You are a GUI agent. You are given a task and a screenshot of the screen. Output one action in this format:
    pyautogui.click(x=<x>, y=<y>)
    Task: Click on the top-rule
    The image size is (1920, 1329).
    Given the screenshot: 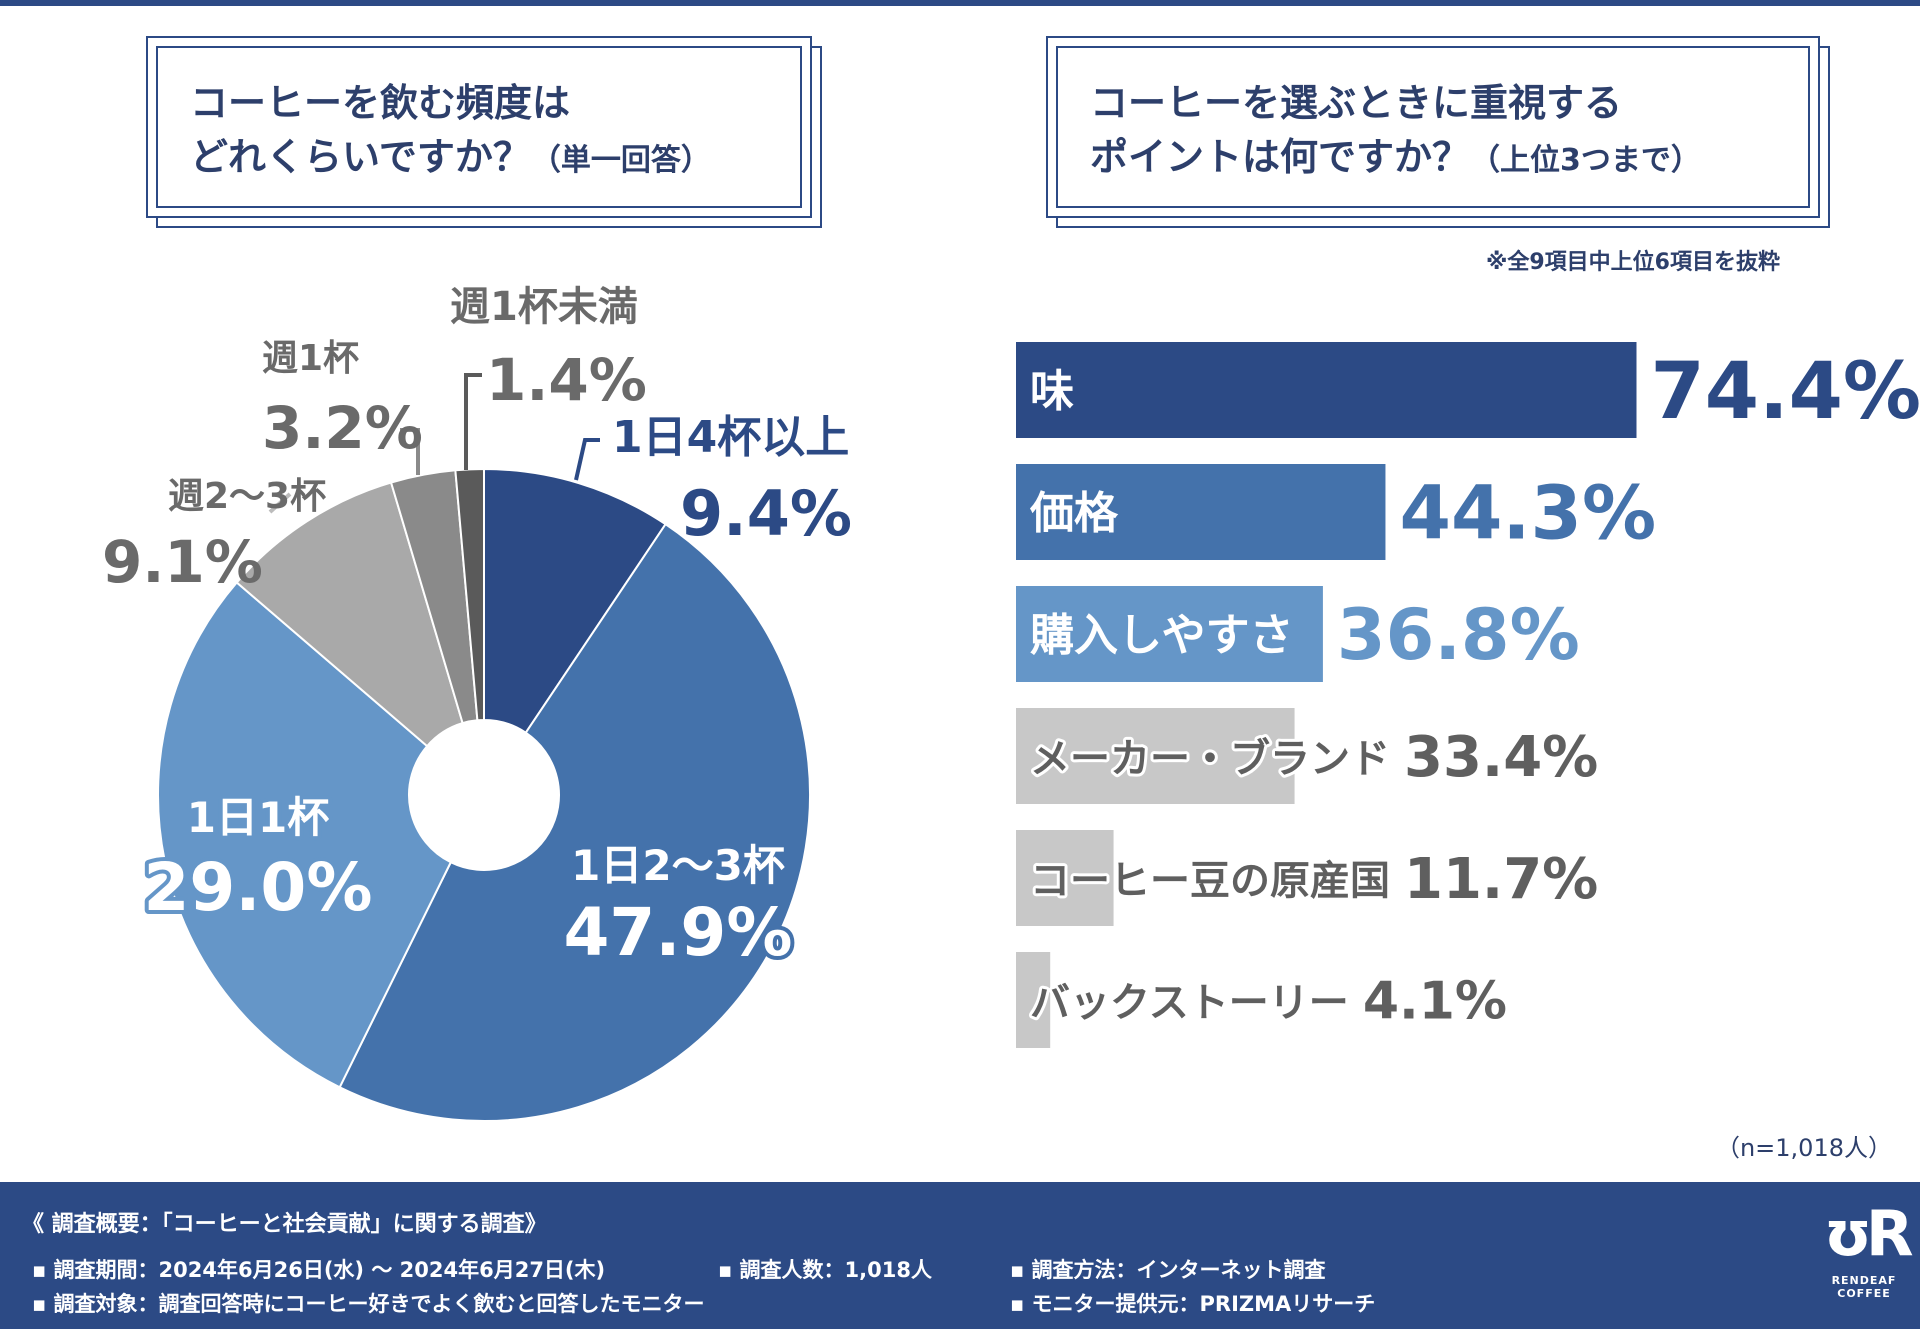 What is the action you would take?
    pyautogui.click(x=960, y=3)
    